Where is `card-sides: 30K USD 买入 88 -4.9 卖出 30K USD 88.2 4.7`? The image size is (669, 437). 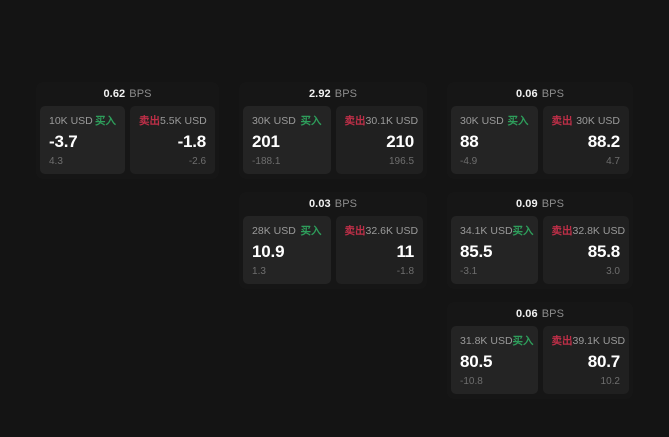 card-sides: 30K USD 买入 88 -4.9 卖出 30K USD 88.2 4.7 is located at coordinates (540, 140).